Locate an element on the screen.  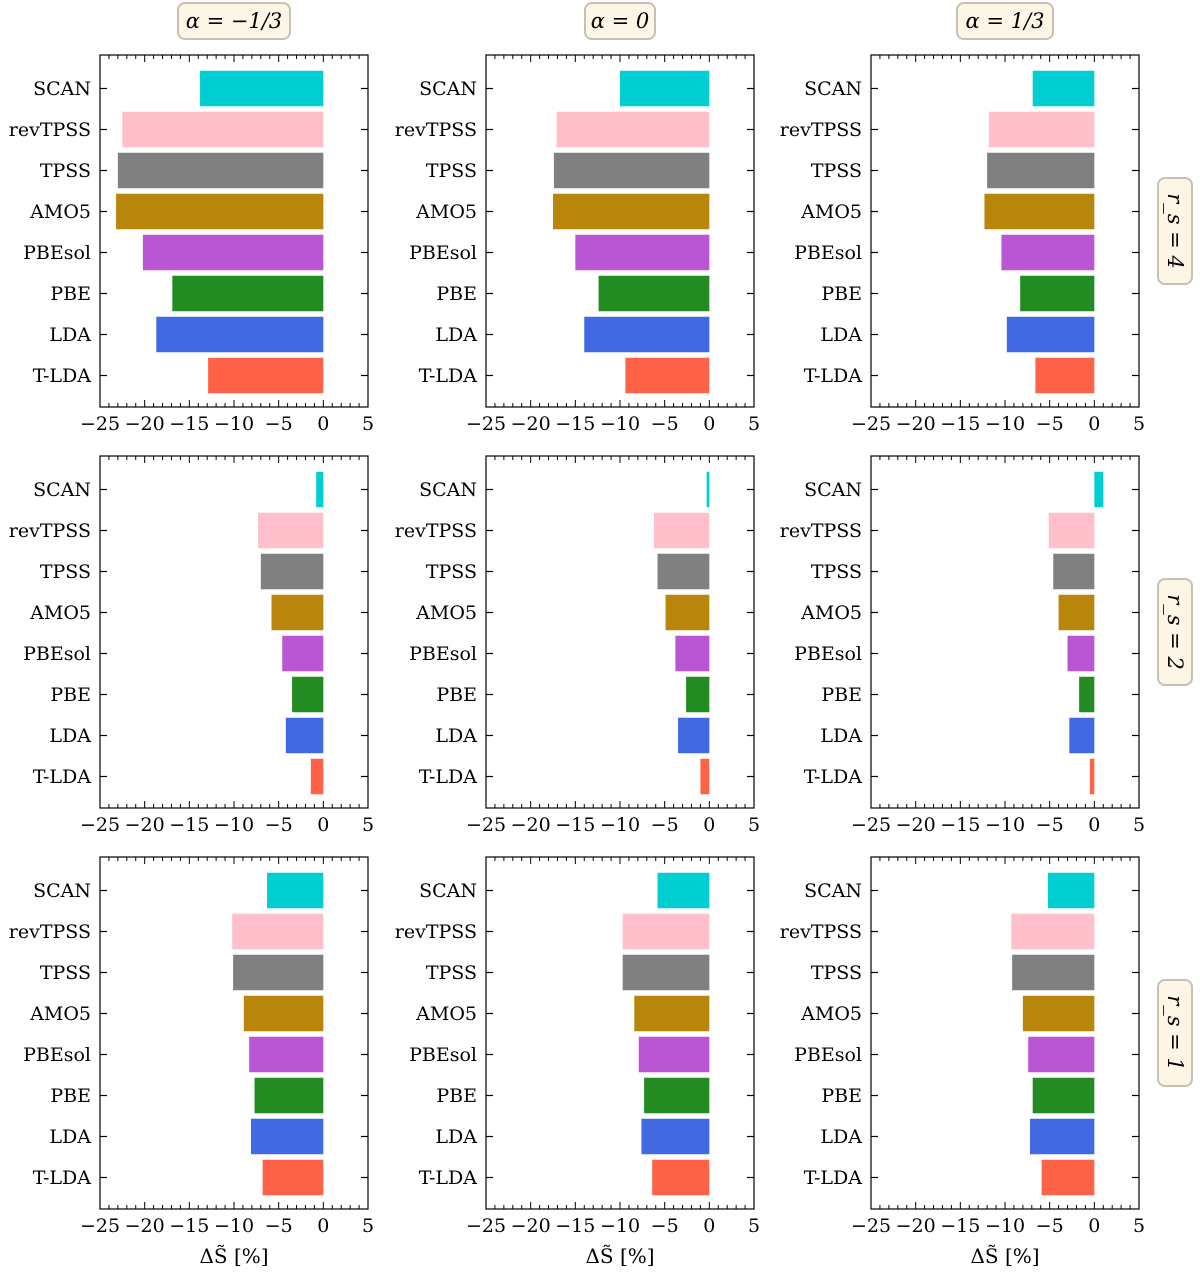
column-header-2: α = 0 is located at coordinates (620, 21).